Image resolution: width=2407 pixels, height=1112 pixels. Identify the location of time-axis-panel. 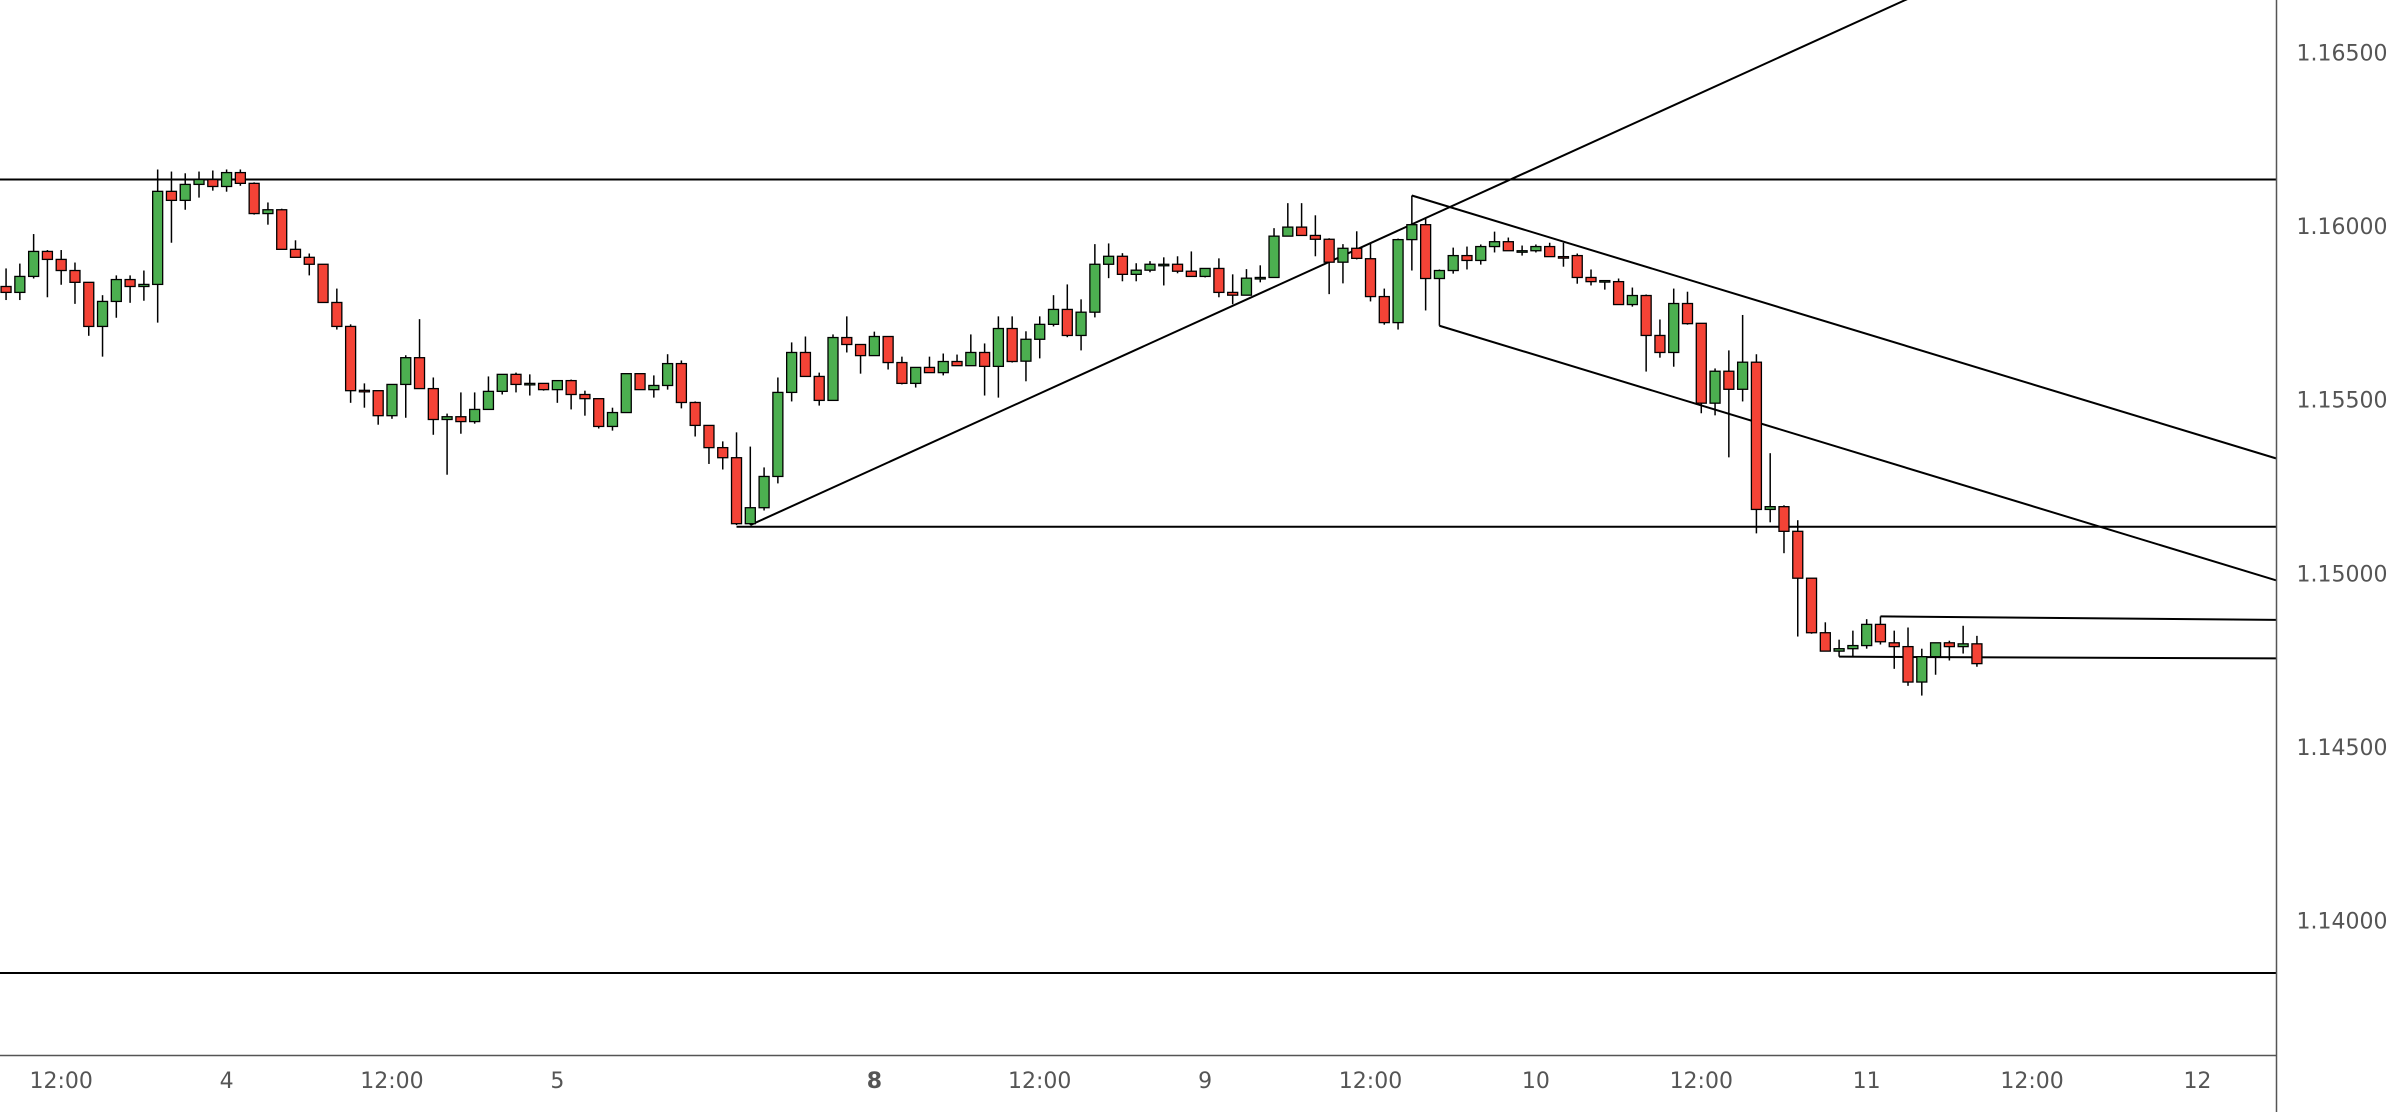
(1138, 1084).